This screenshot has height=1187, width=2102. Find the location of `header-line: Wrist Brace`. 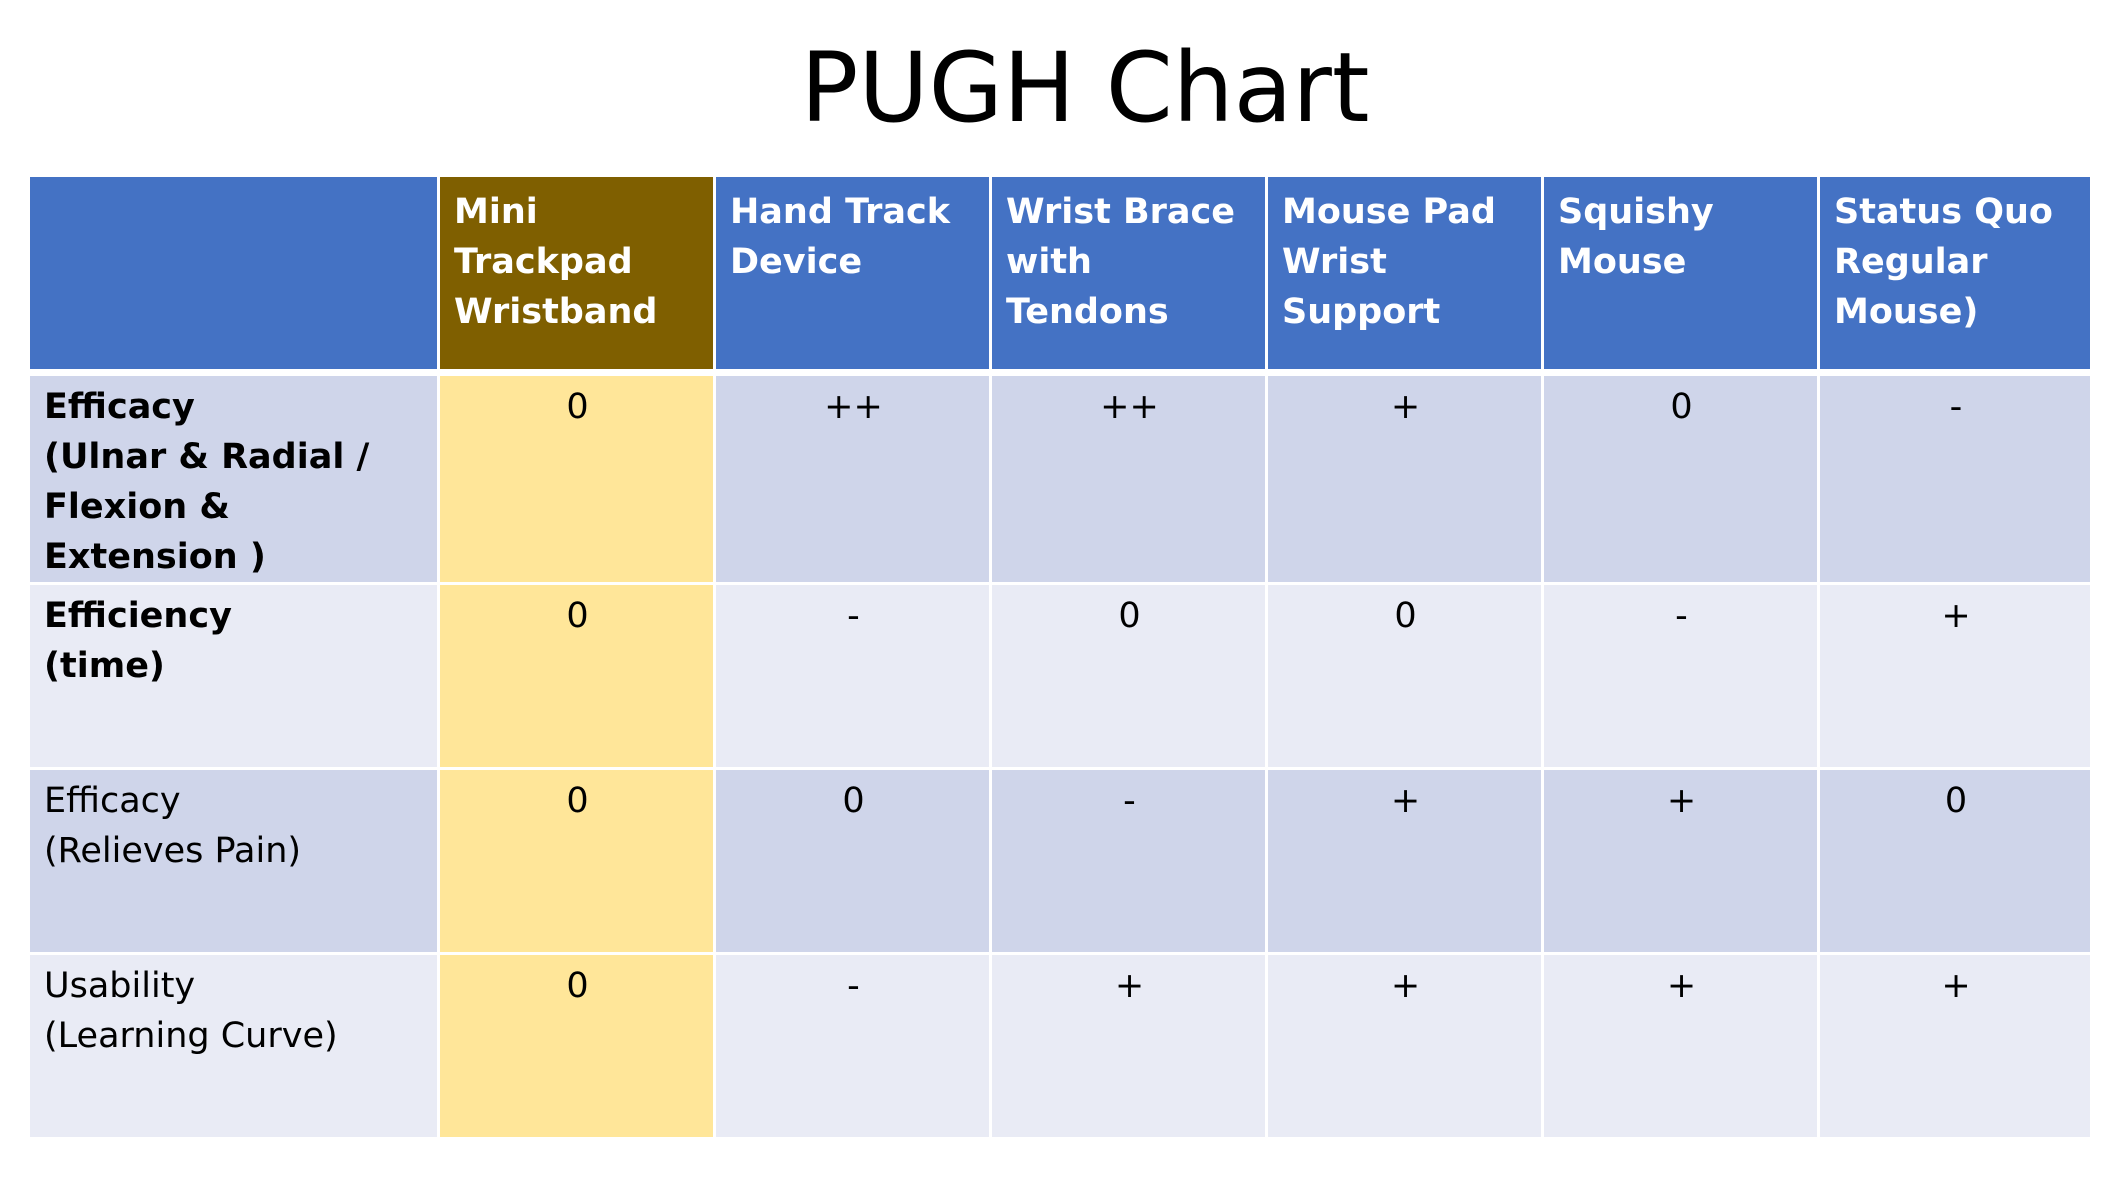

header-line: Wrist Brace is located at coordinates (1121, 212).